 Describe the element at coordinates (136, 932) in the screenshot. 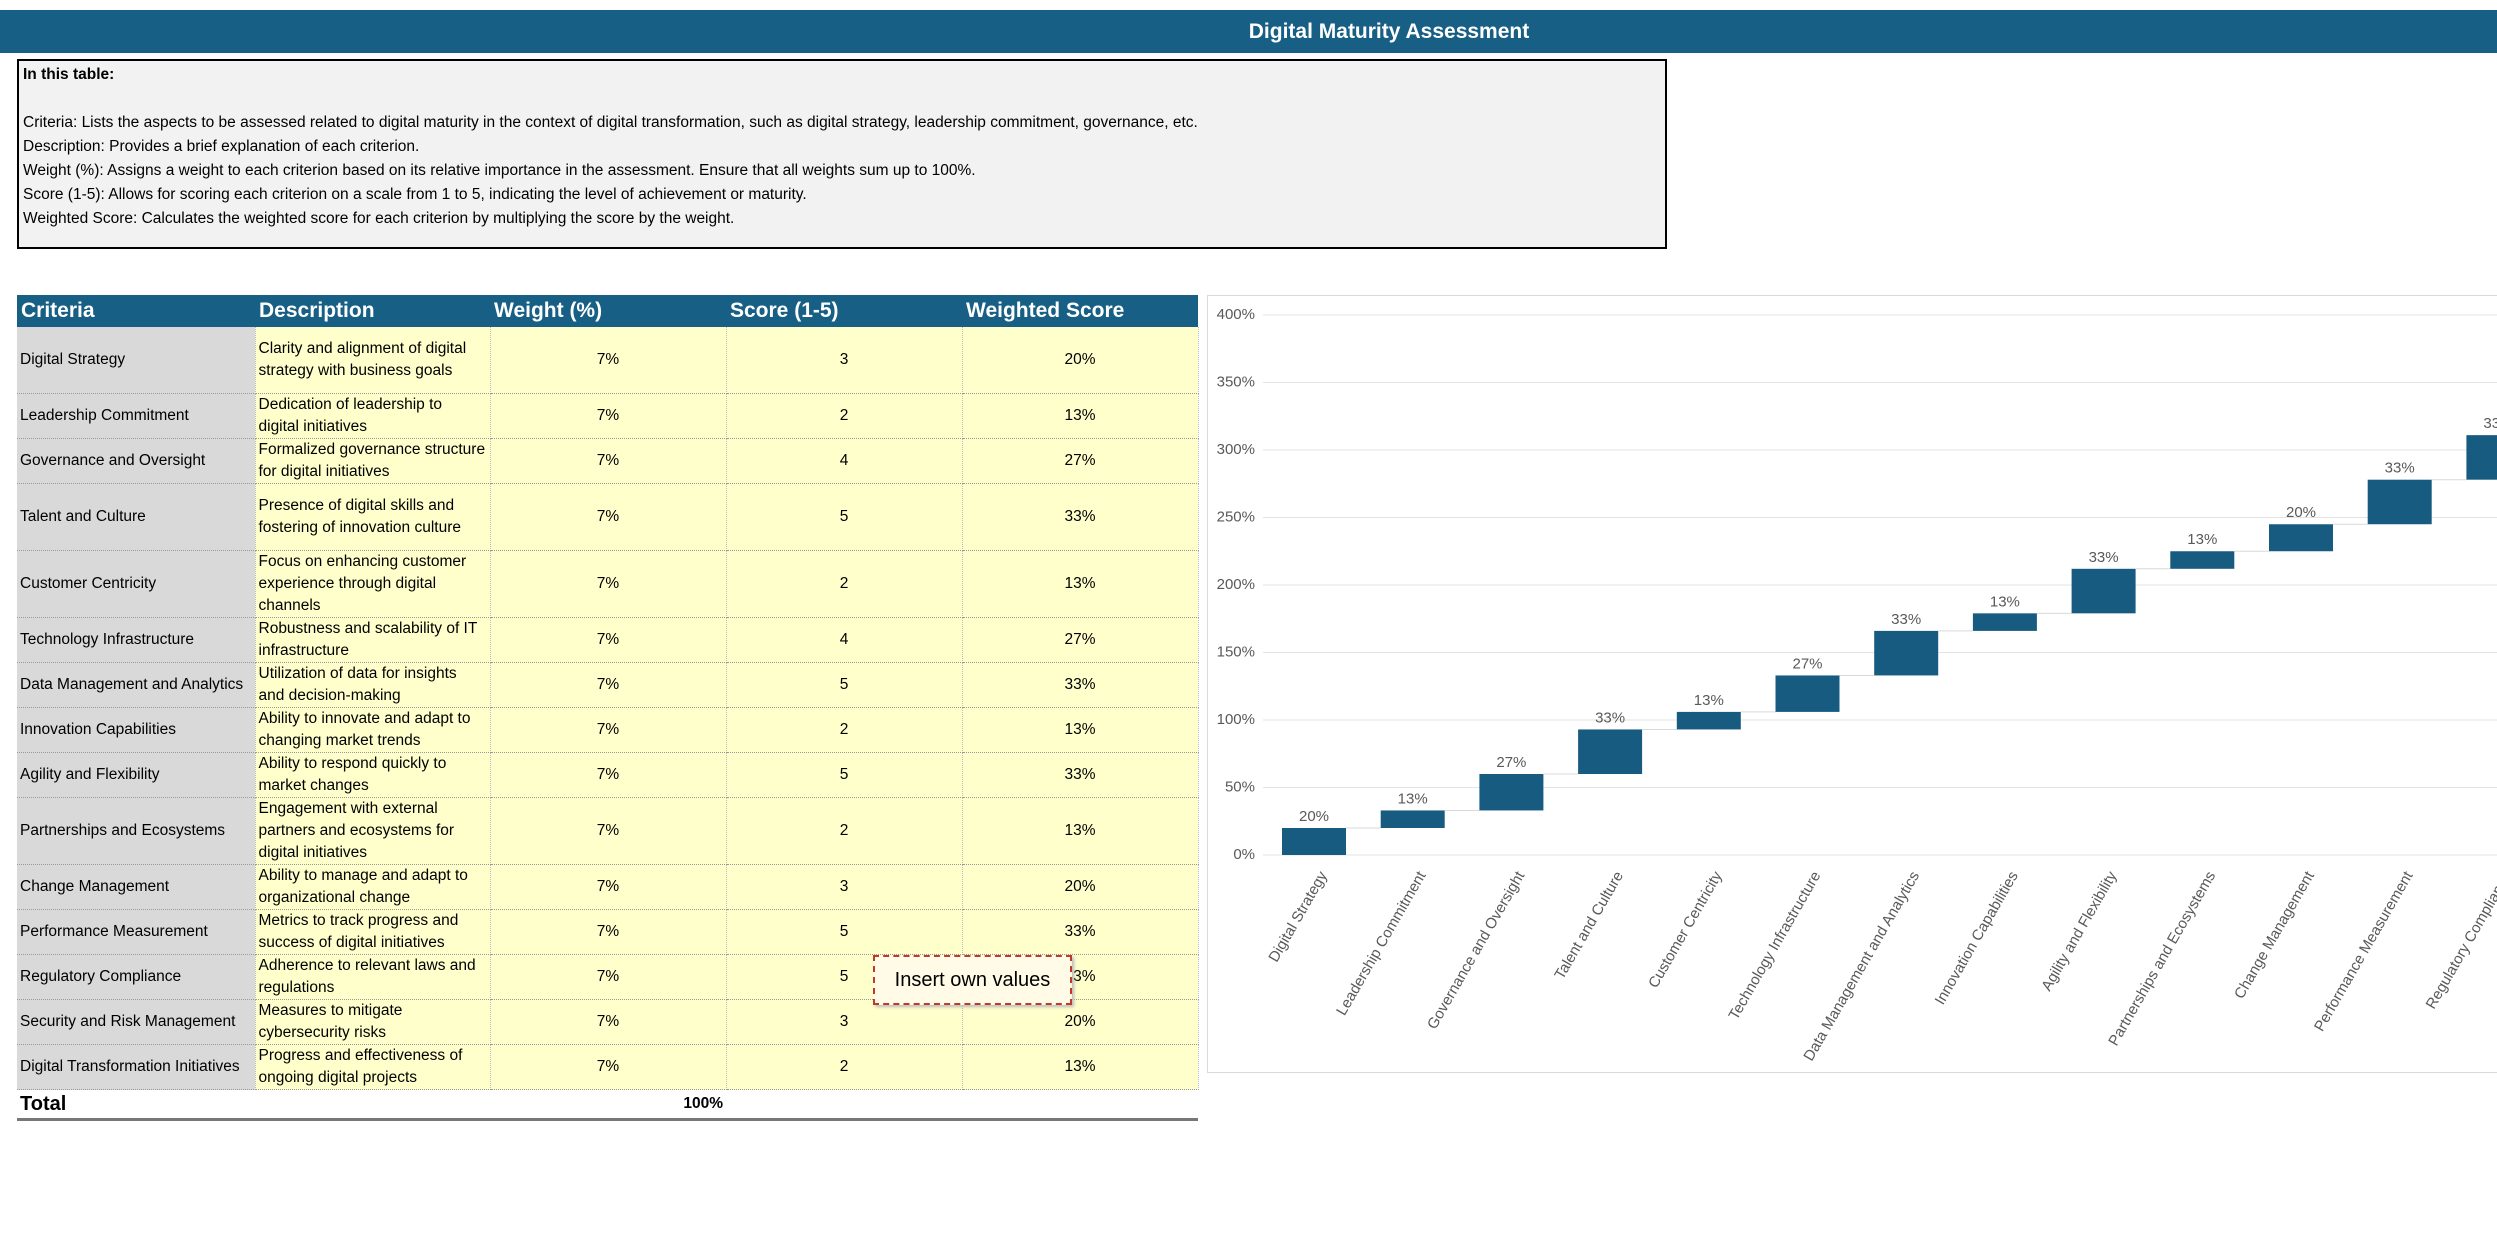

I see `criteria-cell: Performance Measurement` at that location.